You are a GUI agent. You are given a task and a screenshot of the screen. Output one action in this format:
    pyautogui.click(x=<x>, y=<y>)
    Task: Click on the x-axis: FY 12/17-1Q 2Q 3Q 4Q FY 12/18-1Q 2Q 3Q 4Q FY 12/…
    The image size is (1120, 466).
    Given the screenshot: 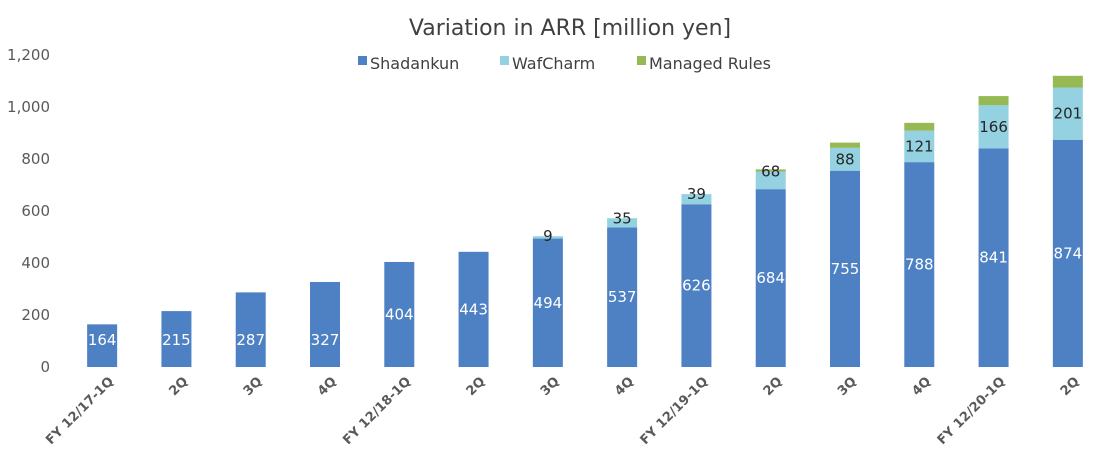 What is the action you would take?
    pyautogui.click(x=562, y=411)
    